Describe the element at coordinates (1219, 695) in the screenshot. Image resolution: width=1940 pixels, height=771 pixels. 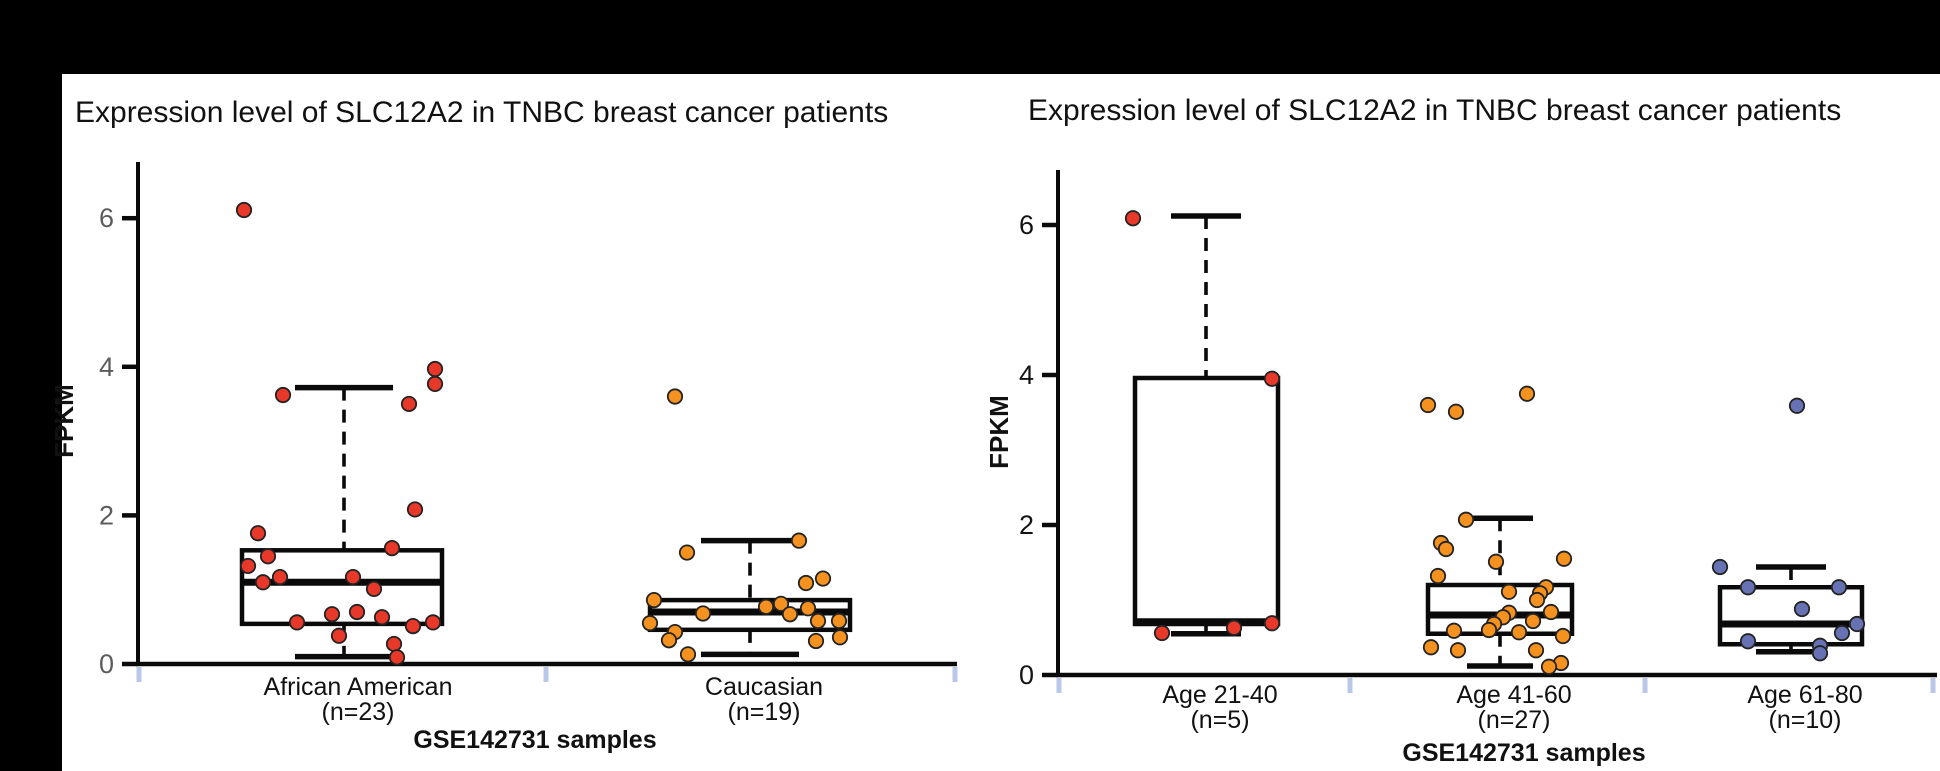
I see `group-label: Age 21-40` at that location.